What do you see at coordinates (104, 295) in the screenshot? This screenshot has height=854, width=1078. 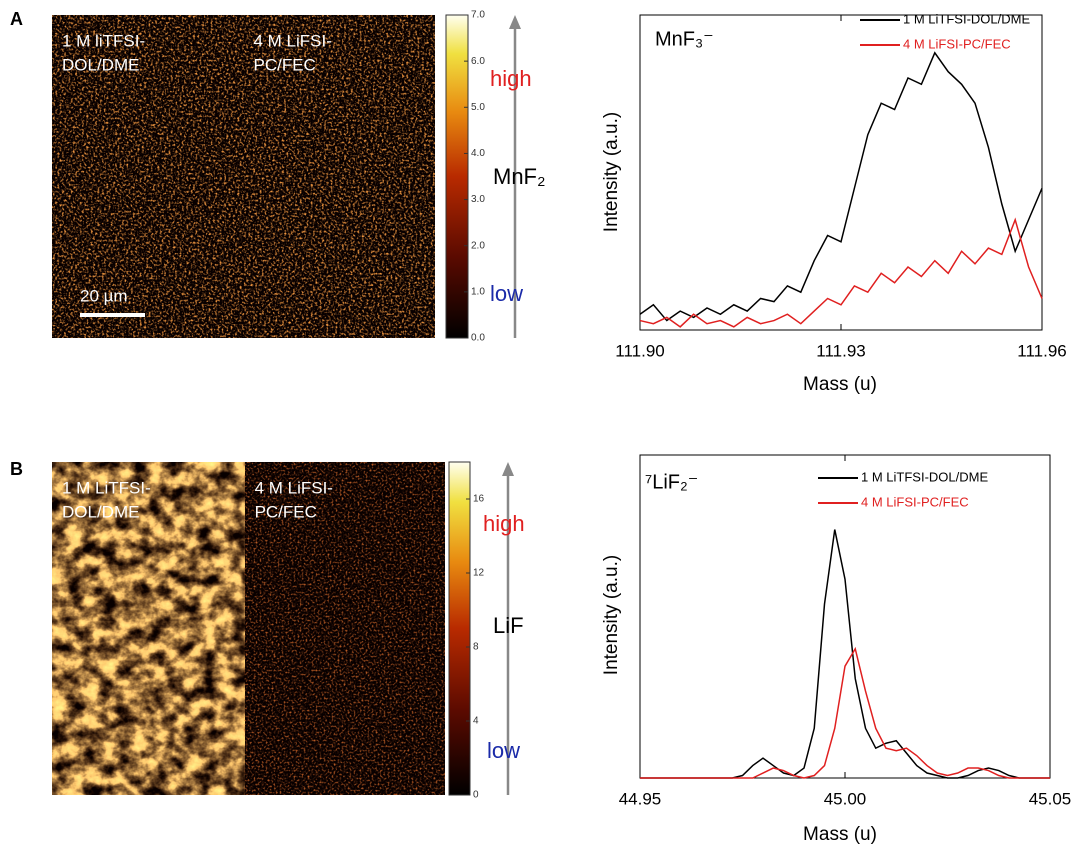 I see `scale-bar-label: 20 µm` at bounding box center [104, 295].